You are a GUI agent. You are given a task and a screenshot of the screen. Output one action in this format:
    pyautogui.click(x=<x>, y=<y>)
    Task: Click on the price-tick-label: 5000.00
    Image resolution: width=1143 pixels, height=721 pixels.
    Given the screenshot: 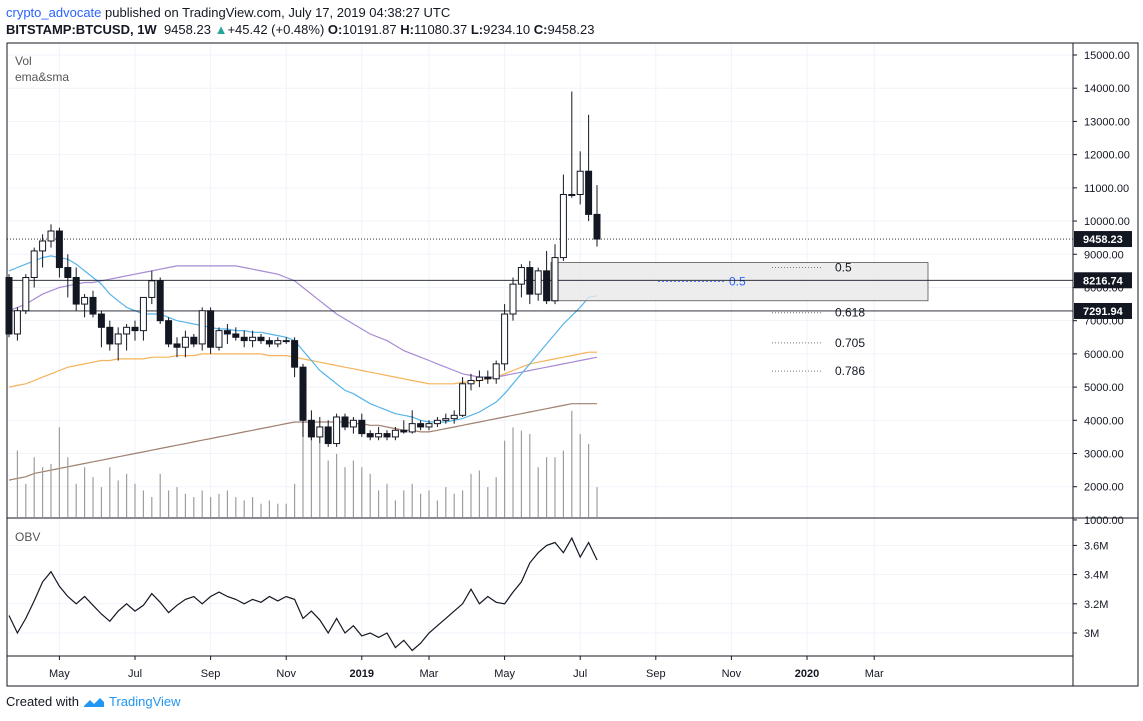 What is the action you would take?
    pyautogui.click(x=1104, y=388)
    